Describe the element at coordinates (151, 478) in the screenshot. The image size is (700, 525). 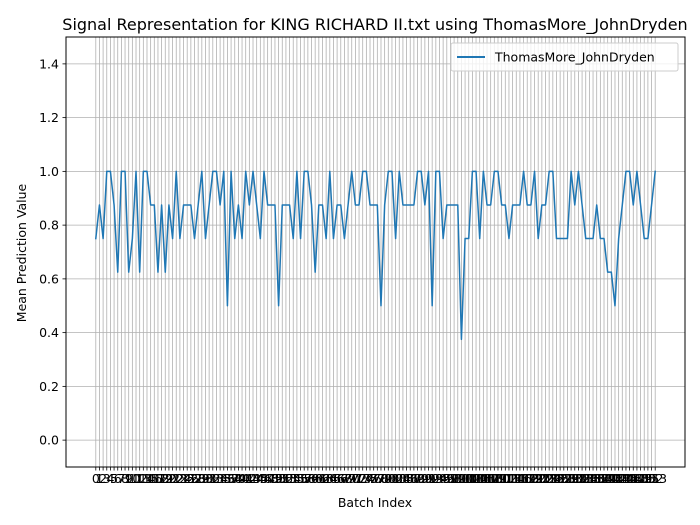
I see `x-tick-label: 15` at that location.